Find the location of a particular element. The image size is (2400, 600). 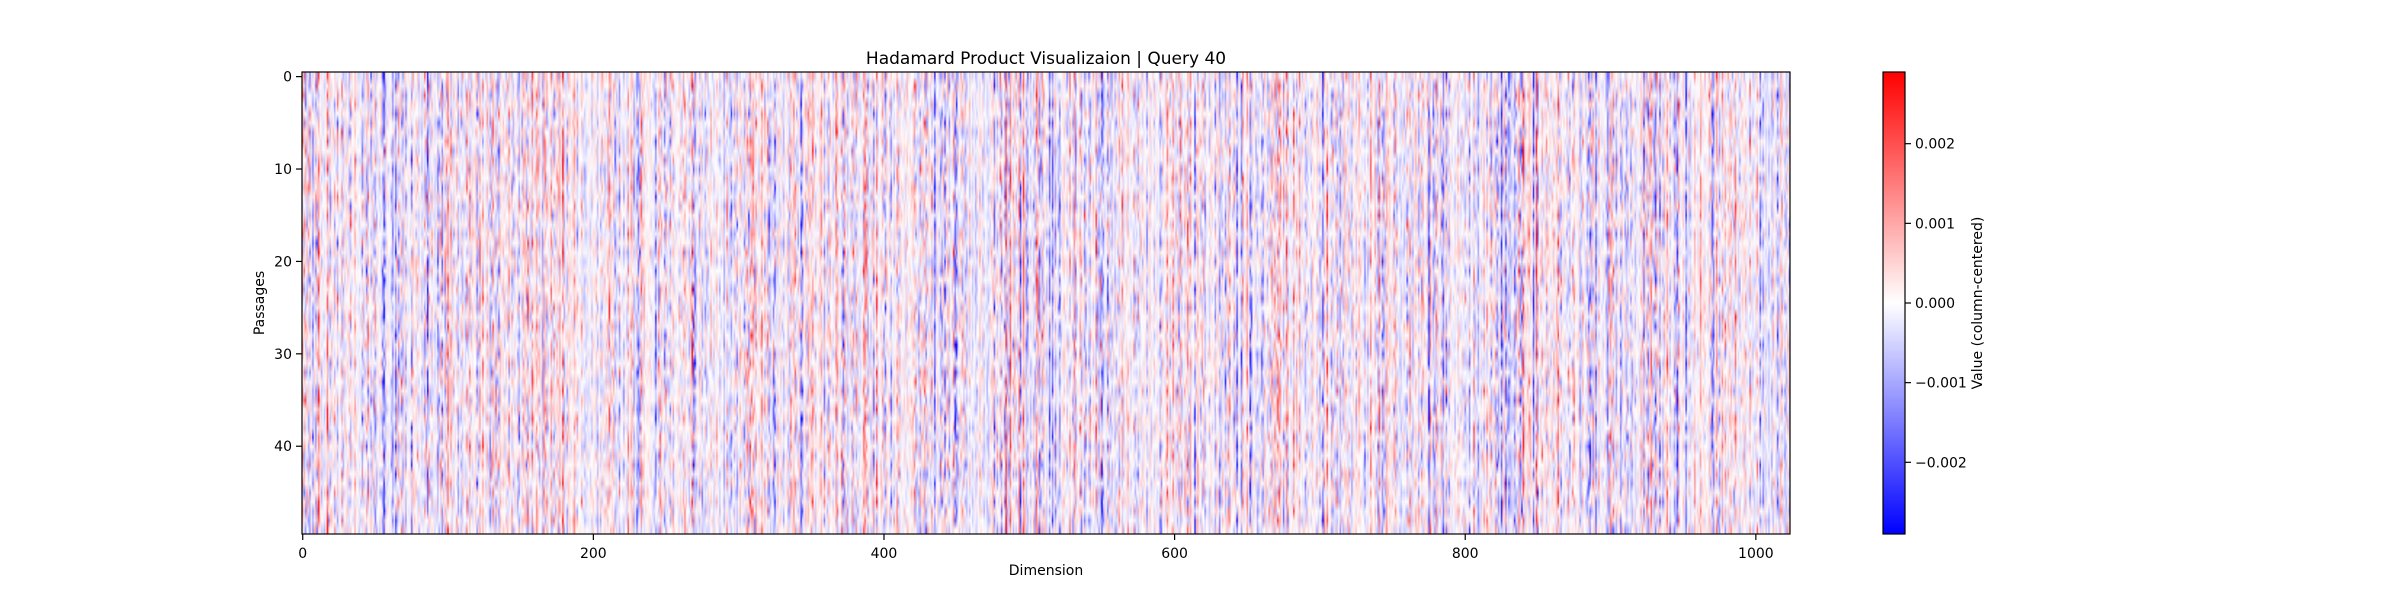

colorbar-ticks: −0.002 −0.001 0.000 0.001 0.002 is located at coordinates (1936, 304).